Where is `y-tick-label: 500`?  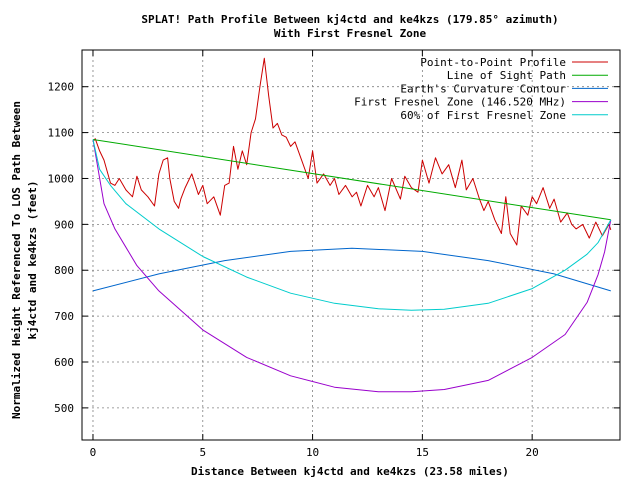 y-tick-label: 500 is located at coordinates (64, 408).